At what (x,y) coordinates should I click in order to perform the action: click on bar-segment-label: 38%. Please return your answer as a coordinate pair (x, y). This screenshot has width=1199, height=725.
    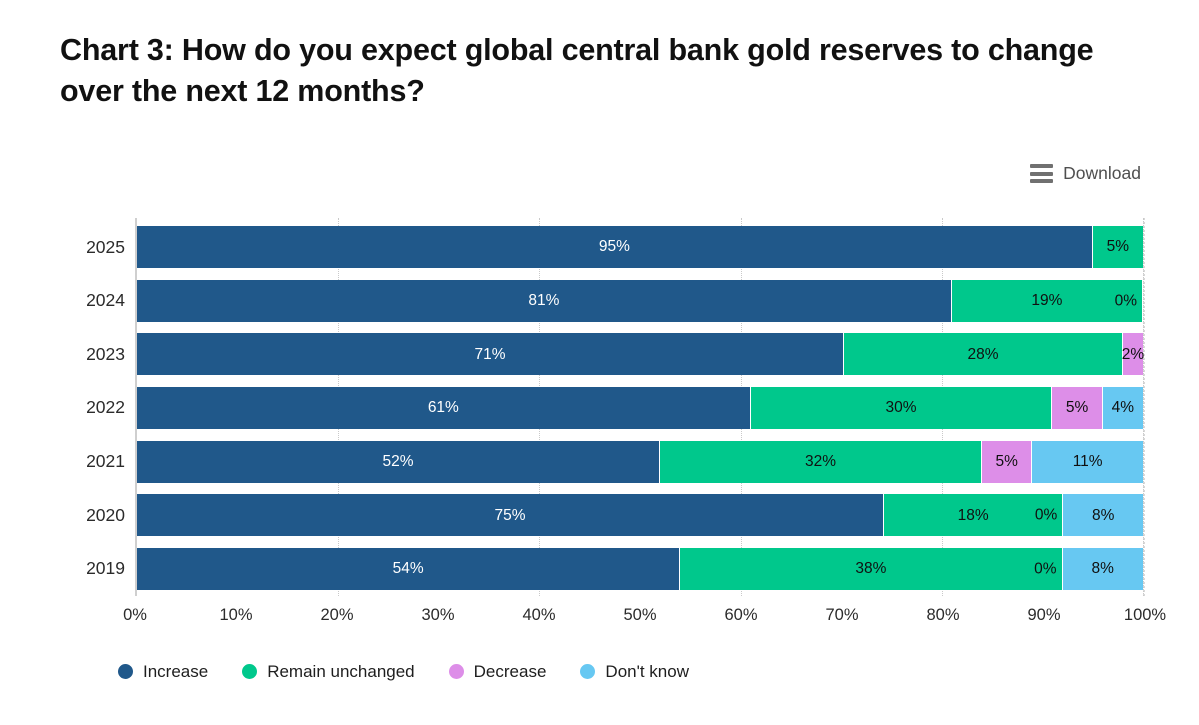
    Looking at the image, I should click on (871, 569).